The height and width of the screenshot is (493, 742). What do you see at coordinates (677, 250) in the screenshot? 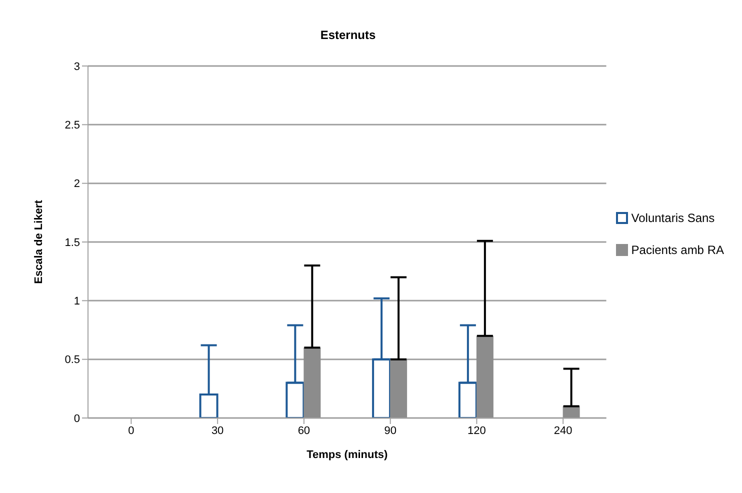
I see `legend-label: Pacients amb RA` at bounding box center [677, 250].